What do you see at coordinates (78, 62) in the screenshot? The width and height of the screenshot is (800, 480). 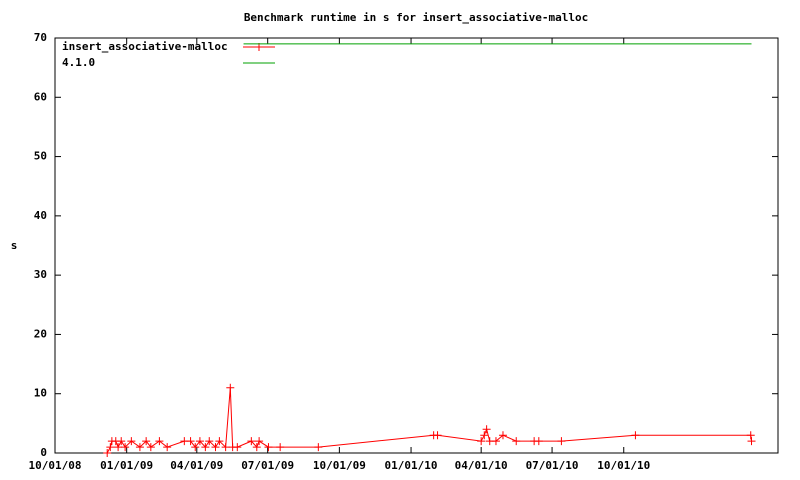 I see `legend-label: 4.1.0` at bounding box center [78, 62].